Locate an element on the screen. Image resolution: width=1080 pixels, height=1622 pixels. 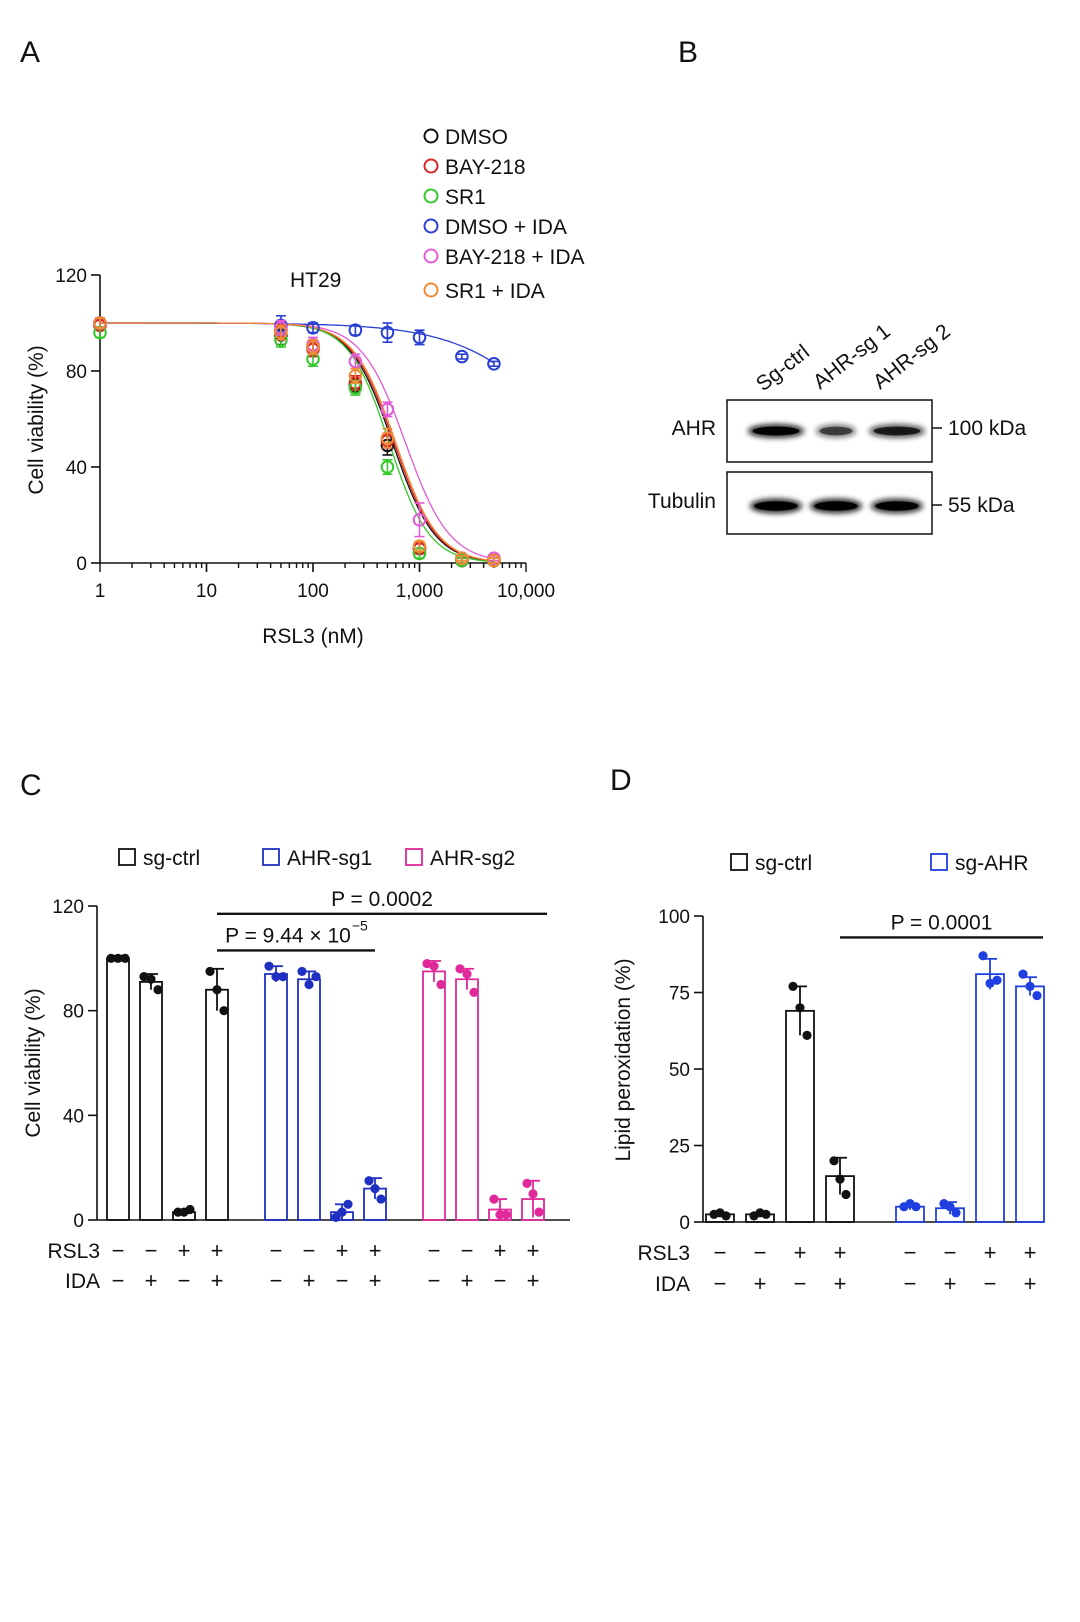
p-value-label: P = 0.0001 is located at coordinates (942, 922).